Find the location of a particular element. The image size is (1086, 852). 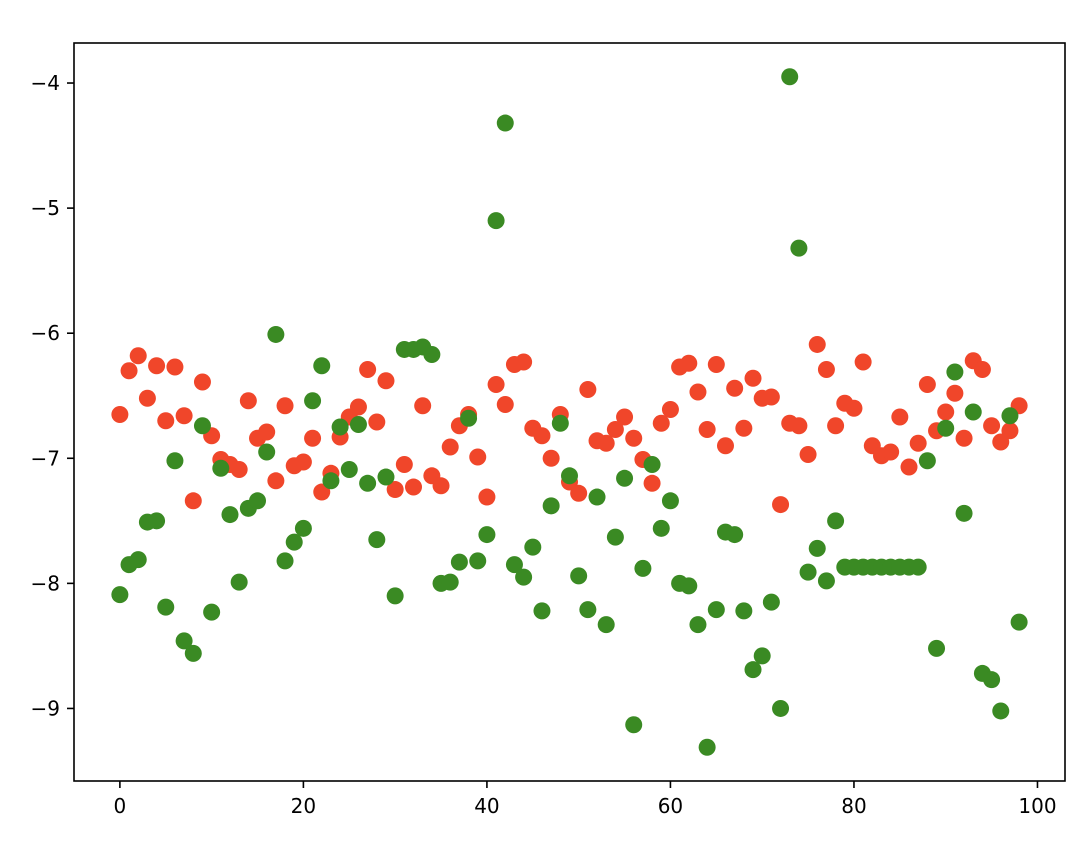

y-tick-label: −5 is located at coordinates (45, 208).